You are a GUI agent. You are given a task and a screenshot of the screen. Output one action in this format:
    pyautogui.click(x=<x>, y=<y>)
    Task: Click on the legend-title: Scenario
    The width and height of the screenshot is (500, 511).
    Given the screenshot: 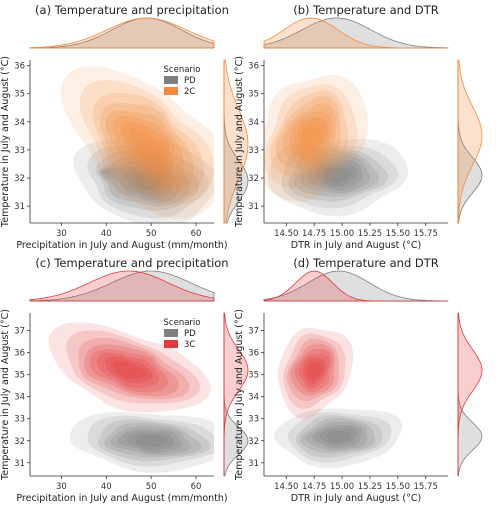 What is the action you would take?
    pyautogui.click(x=182, y=323)
    